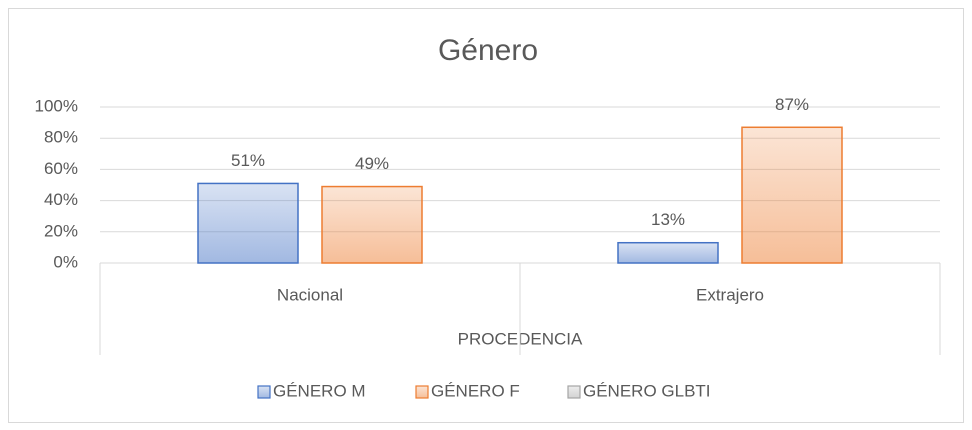  Describe the element at coordinates (647, 390) in the screenshot. I see `legend-label: GÉNERO GLBTI` at that location.